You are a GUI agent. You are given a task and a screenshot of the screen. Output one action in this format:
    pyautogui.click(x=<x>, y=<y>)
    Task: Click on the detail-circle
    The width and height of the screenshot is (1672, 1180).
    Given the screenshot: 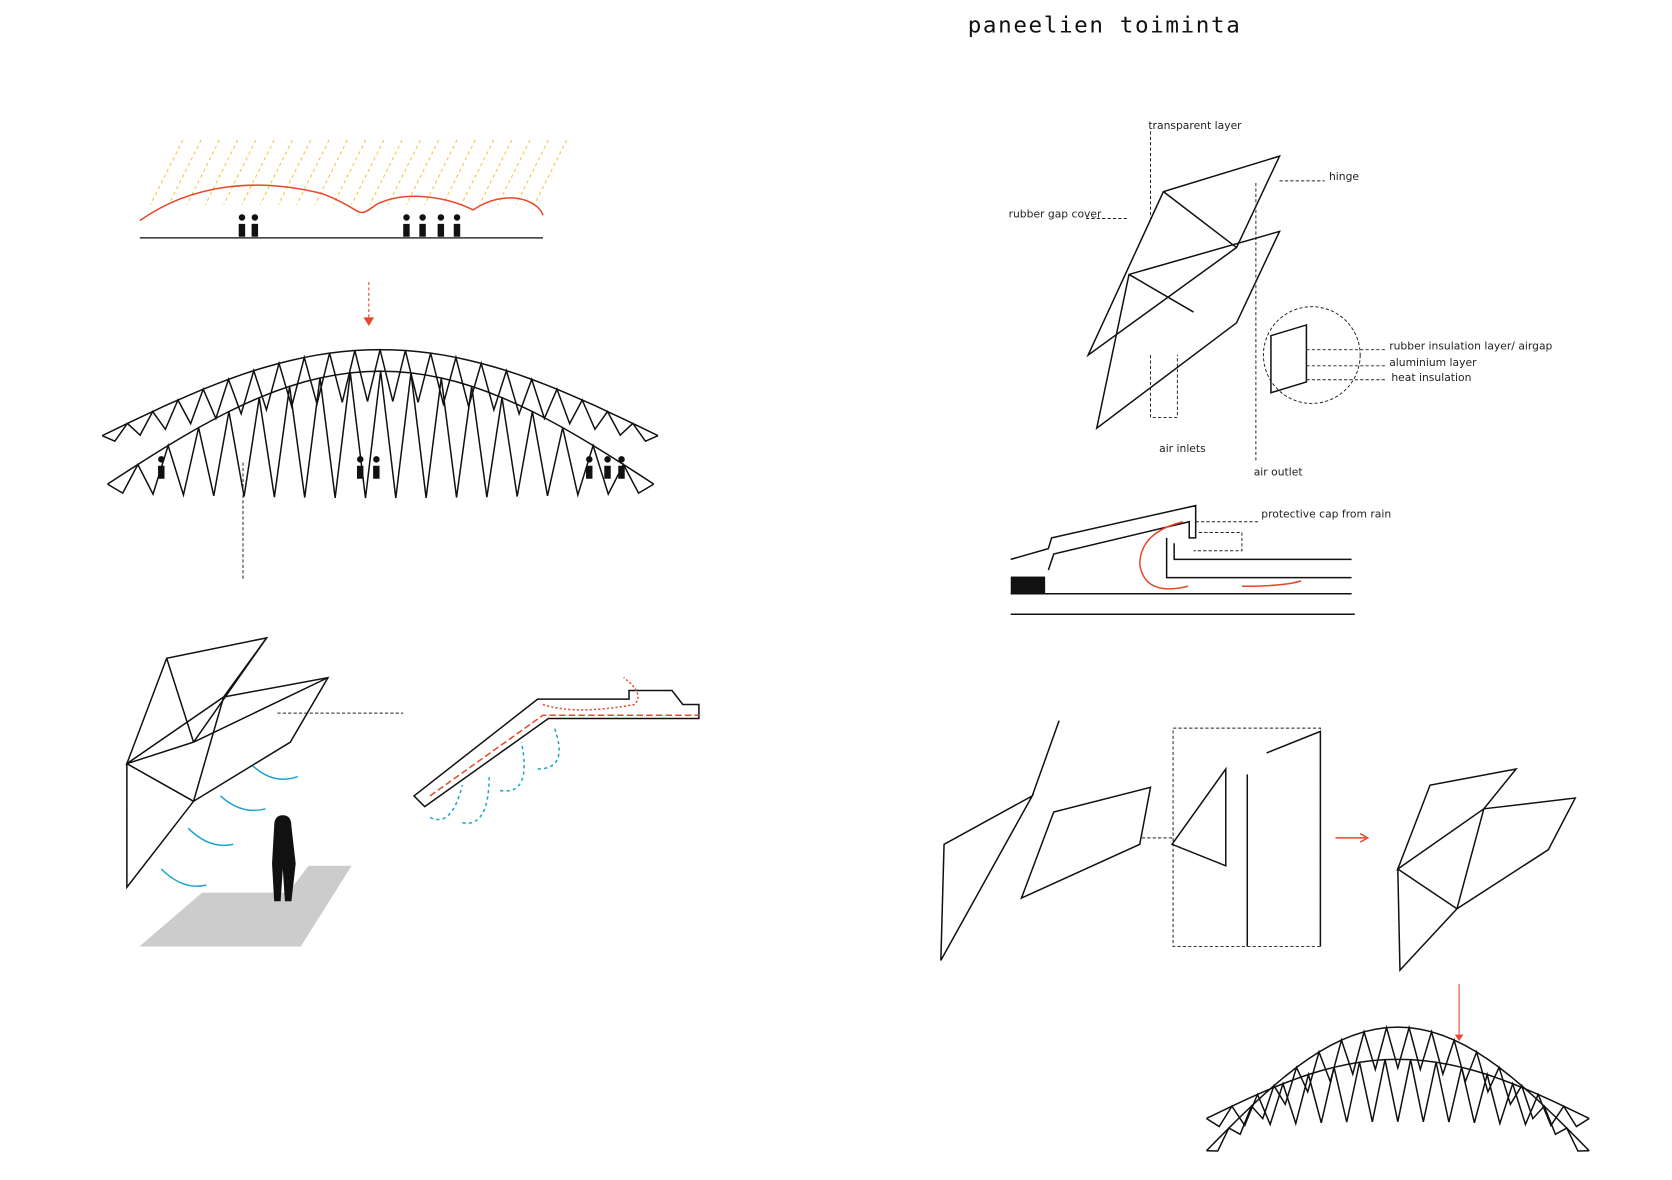 What is the action you would take?
    pyautogui.click(x=1311, y=355)
    